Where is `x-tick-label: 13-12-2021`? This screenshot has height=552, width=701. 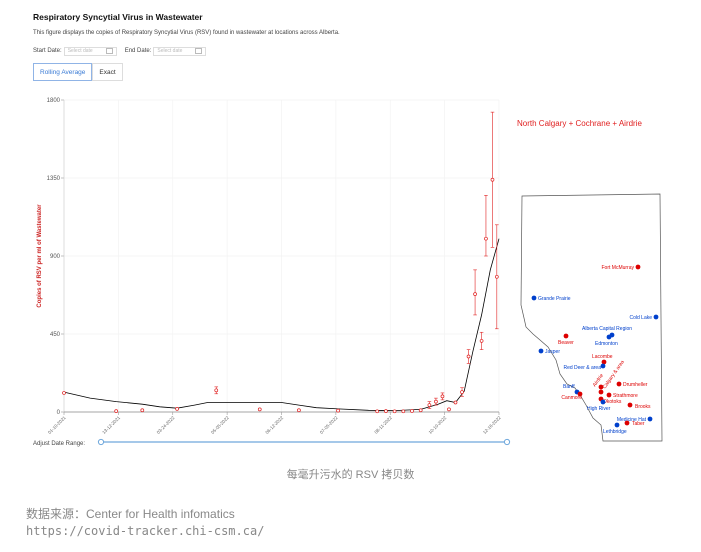 x-tick-label: 13-12-2021 is located at coordinates (111, 425).